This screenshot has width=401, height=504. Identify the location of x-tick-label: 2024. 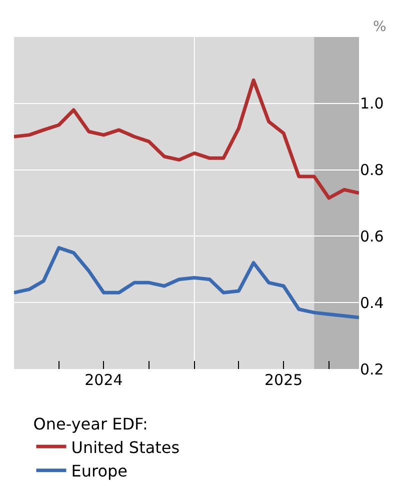
(103, 380).